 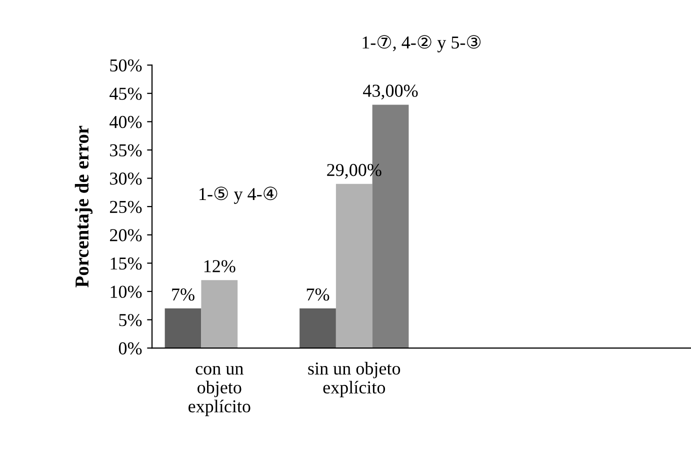 What do you see at coordinates (130, 348) in the screenshot?
I see `y-tick-label: 0%` at bounding box center [130, 348].